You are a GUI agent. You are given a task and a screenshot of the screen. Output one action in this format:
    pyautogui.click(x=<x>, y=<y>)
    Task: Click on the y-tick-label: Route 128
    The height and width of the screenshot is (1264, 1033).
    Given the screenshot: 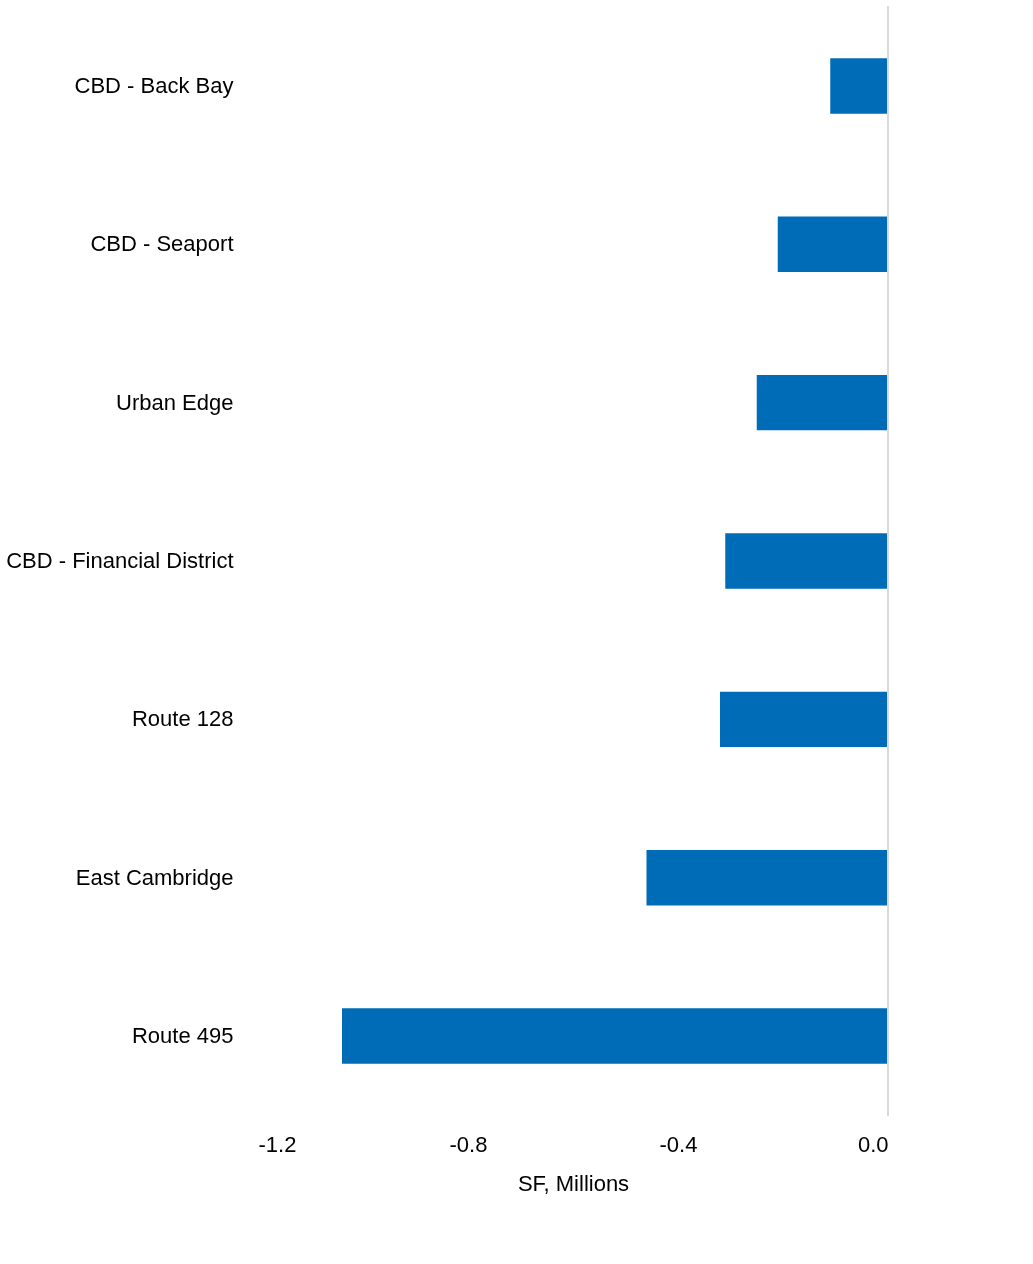 What is the action you would take?
    pyautogui.click(x=182, y=719)
    